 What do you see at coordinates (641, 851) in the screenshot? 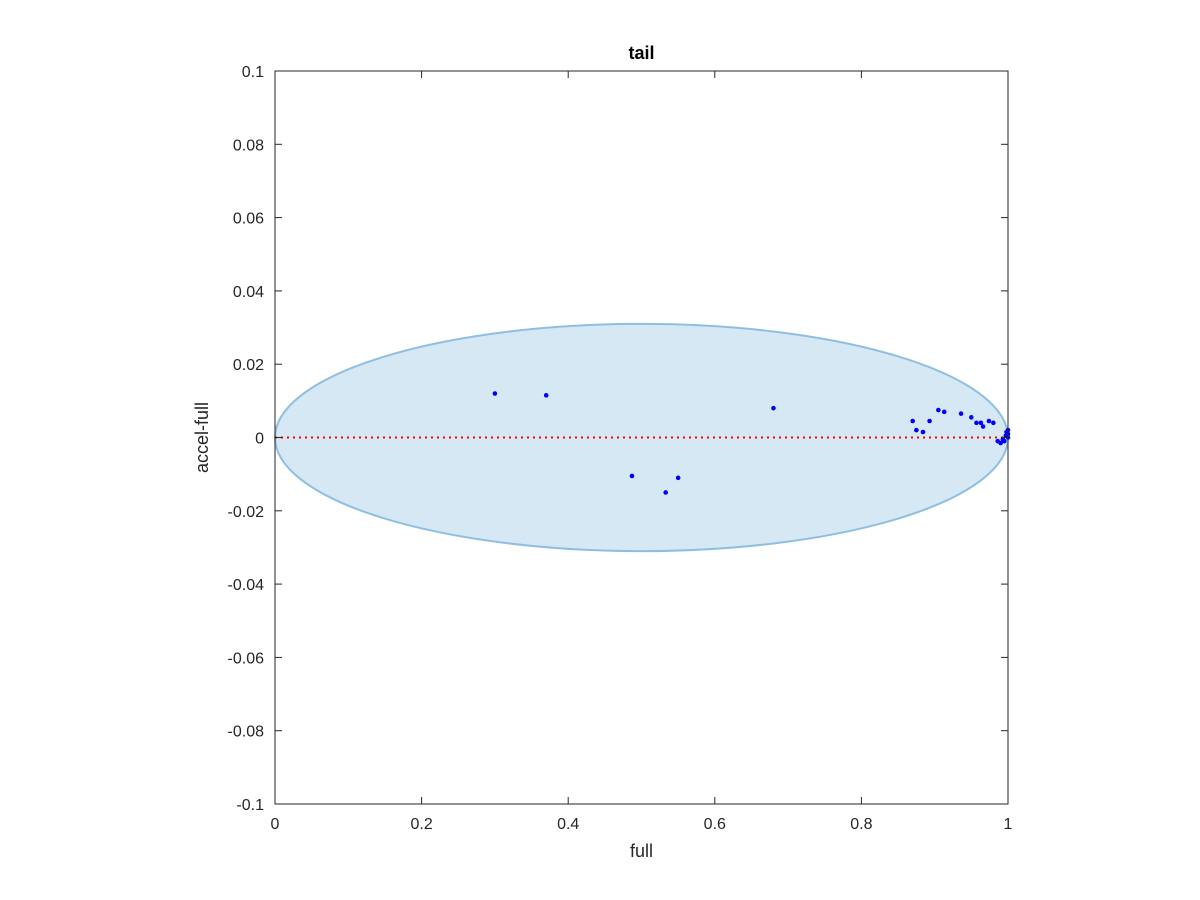
I see `x-axis-label: full` at bounding box center [641, 851].